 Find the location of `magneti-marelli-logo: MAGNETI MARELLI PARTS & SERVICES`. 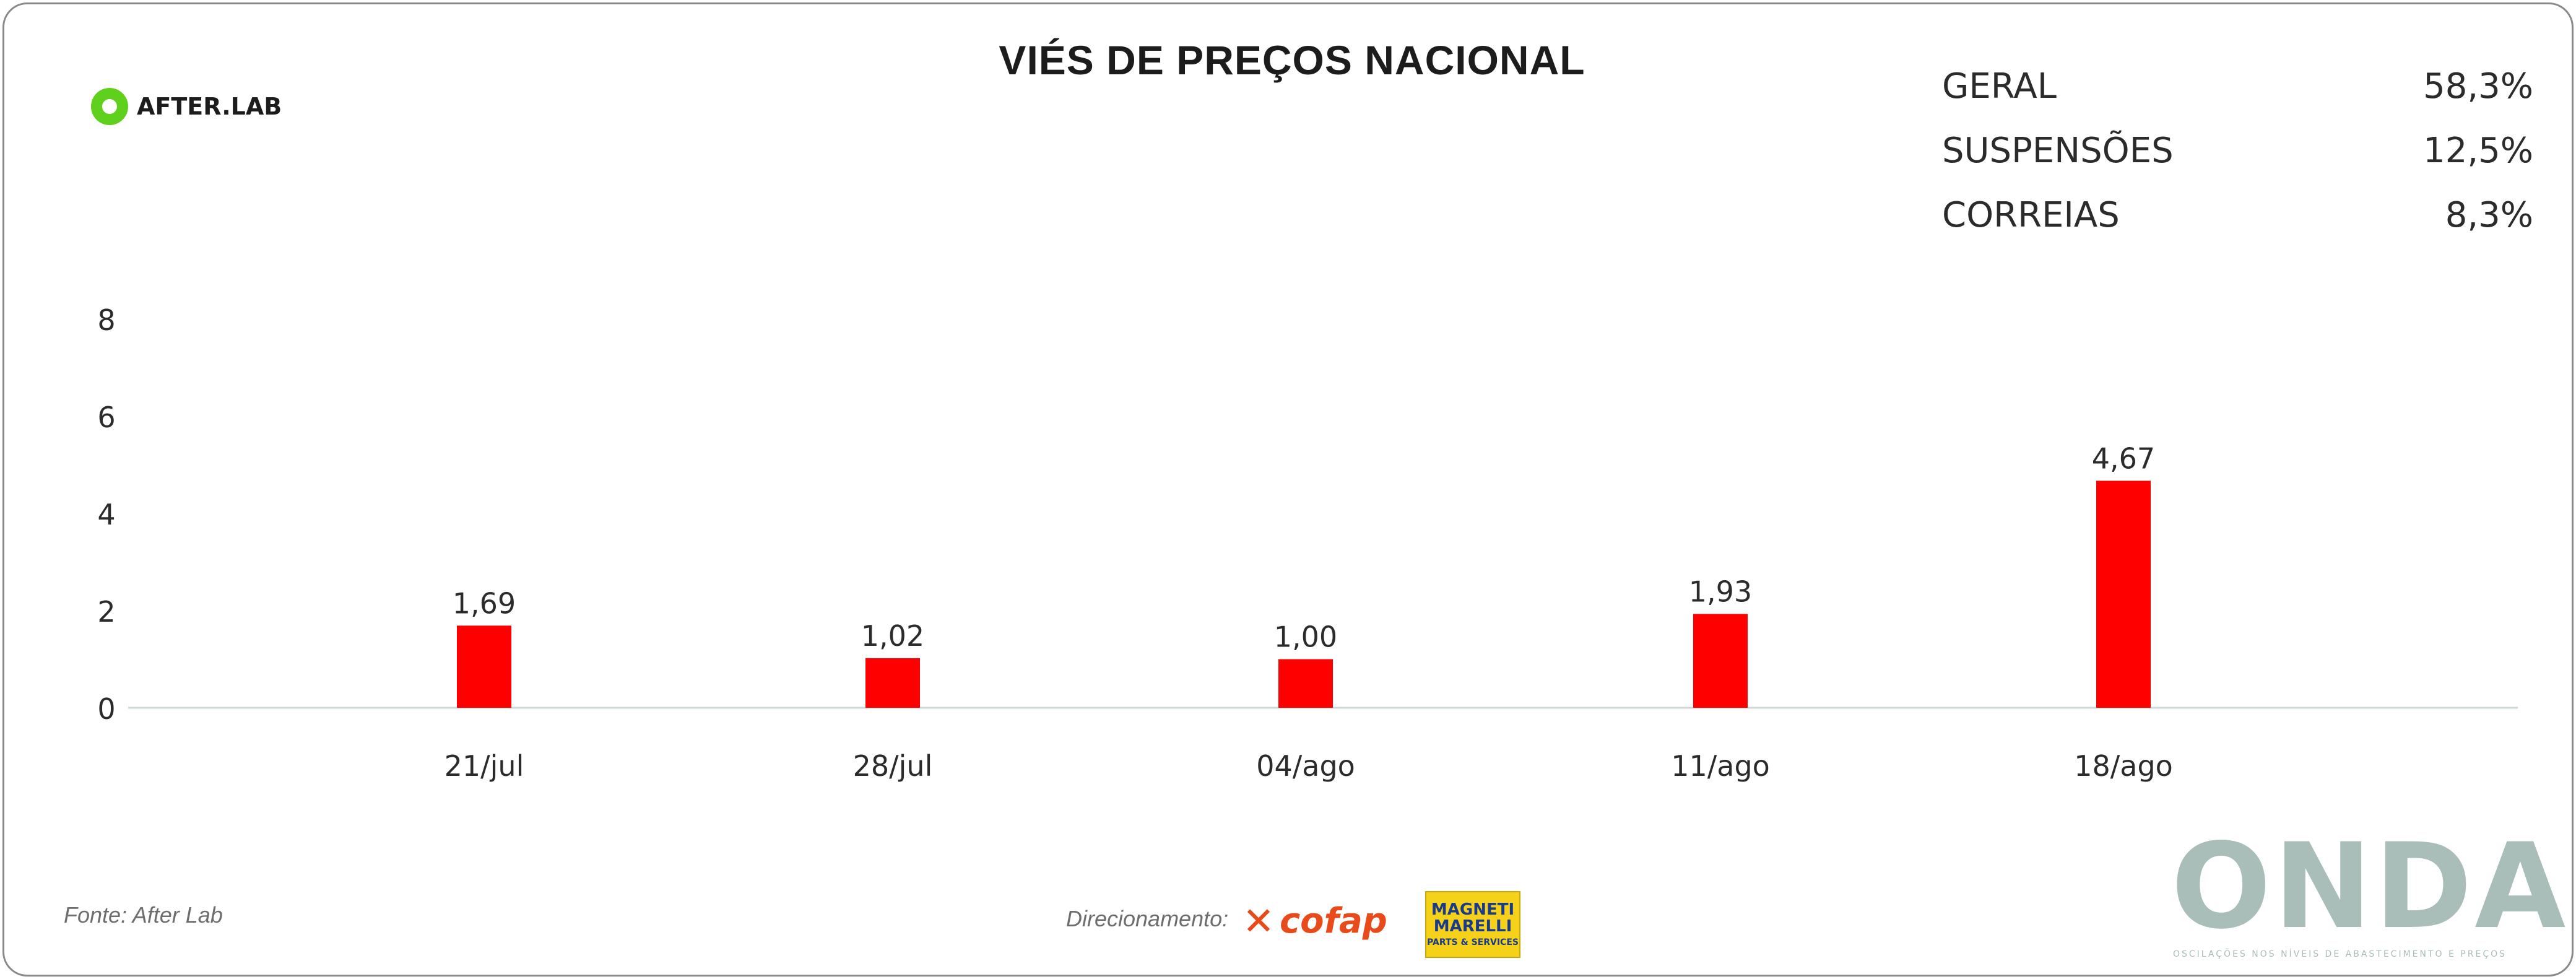

magneti-marelli-logo: MAGNETI MARELLI PARTS & SERVICES is located at coordinates (1472, 925).